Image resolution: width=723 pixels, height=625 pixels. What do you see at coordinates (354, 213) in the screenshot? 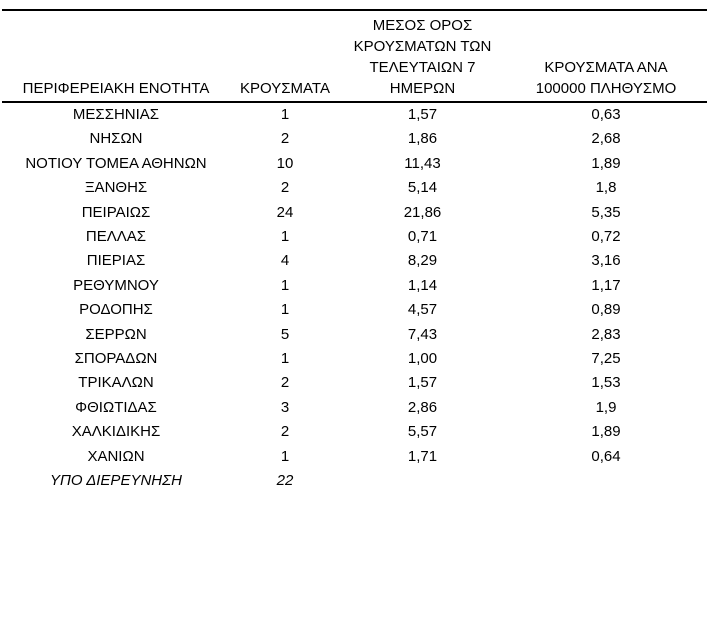
I see `table-row: ΠΕΙΡΑΙΩΣ 24 21,86 5,35` at bounding box center [354, 213].